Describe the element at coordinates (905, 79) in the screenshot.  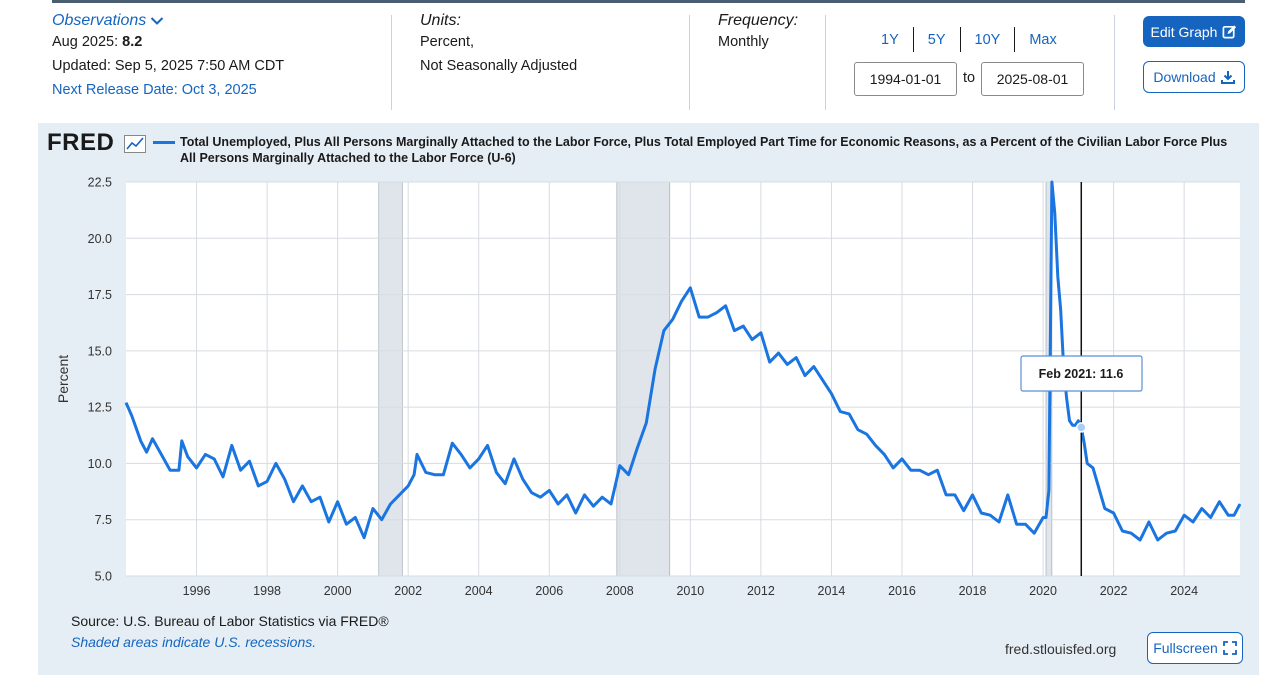
I see `start-date-input` at that location.